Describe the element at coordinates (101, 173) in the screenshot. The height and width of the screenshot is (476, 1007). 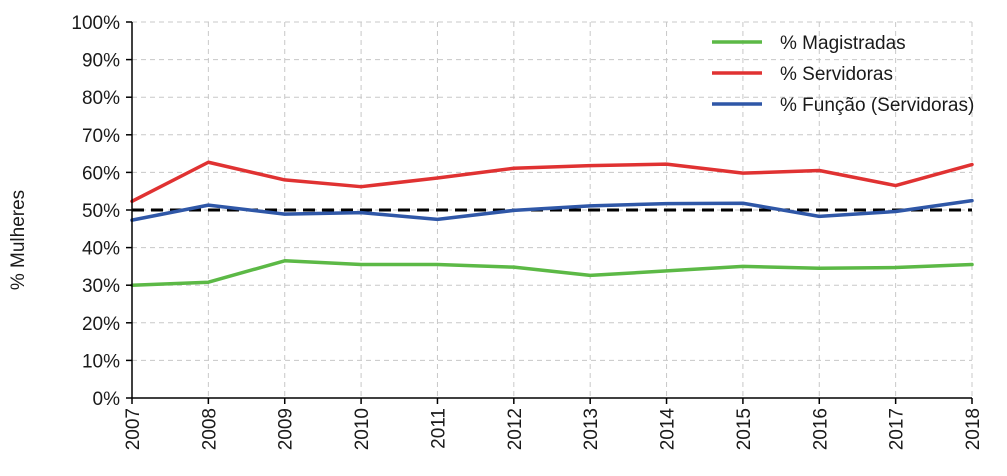
I see `y-tick-label: 60%` at that location.